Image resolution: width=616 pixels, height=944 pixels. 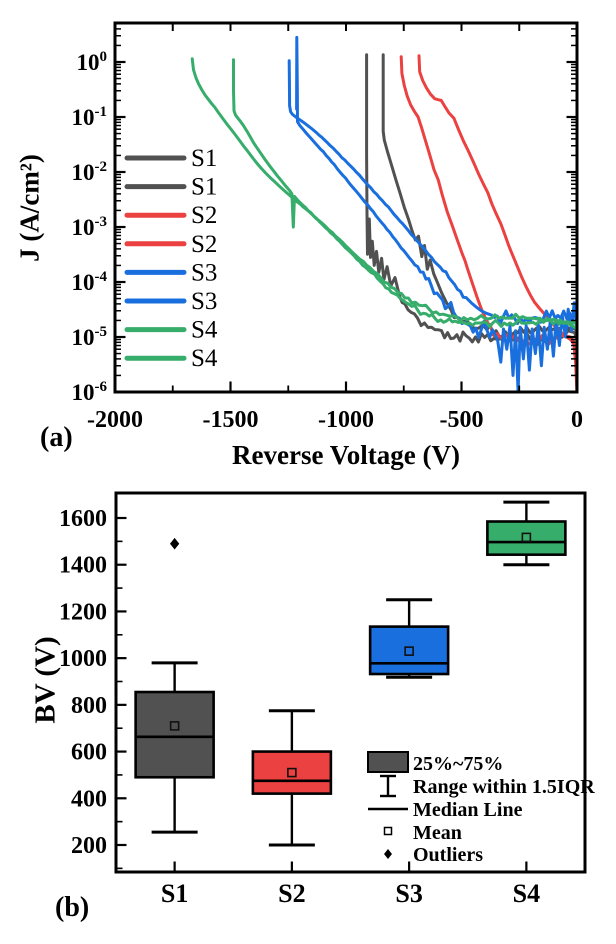 What do you see at coordinates (174, 685) in the screenshot?
I see `box-S1` at bounding box center [174, 685].